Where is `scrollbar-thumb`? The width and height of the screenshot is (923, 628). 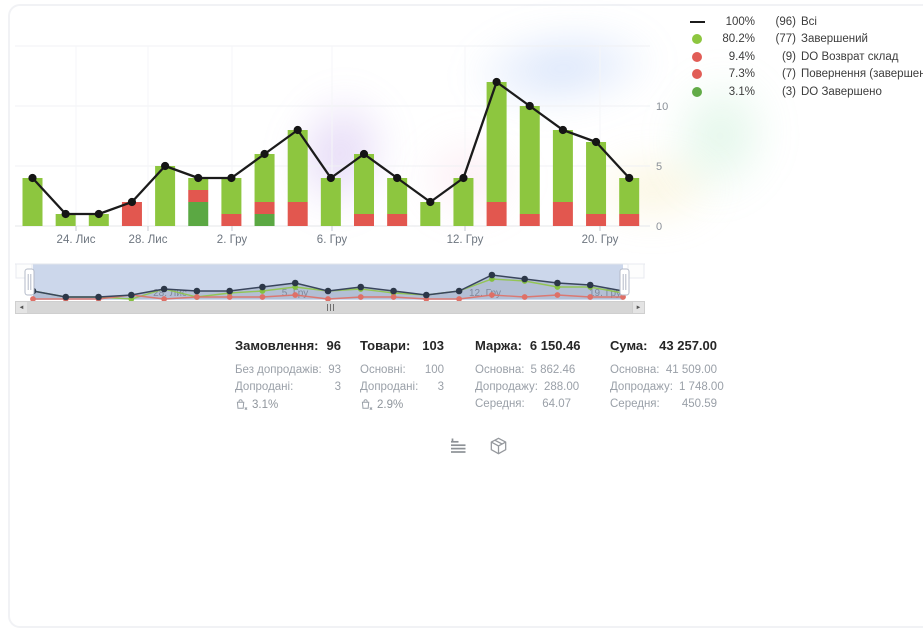
scrollbar-thumb is located at coordinates (330, 307).